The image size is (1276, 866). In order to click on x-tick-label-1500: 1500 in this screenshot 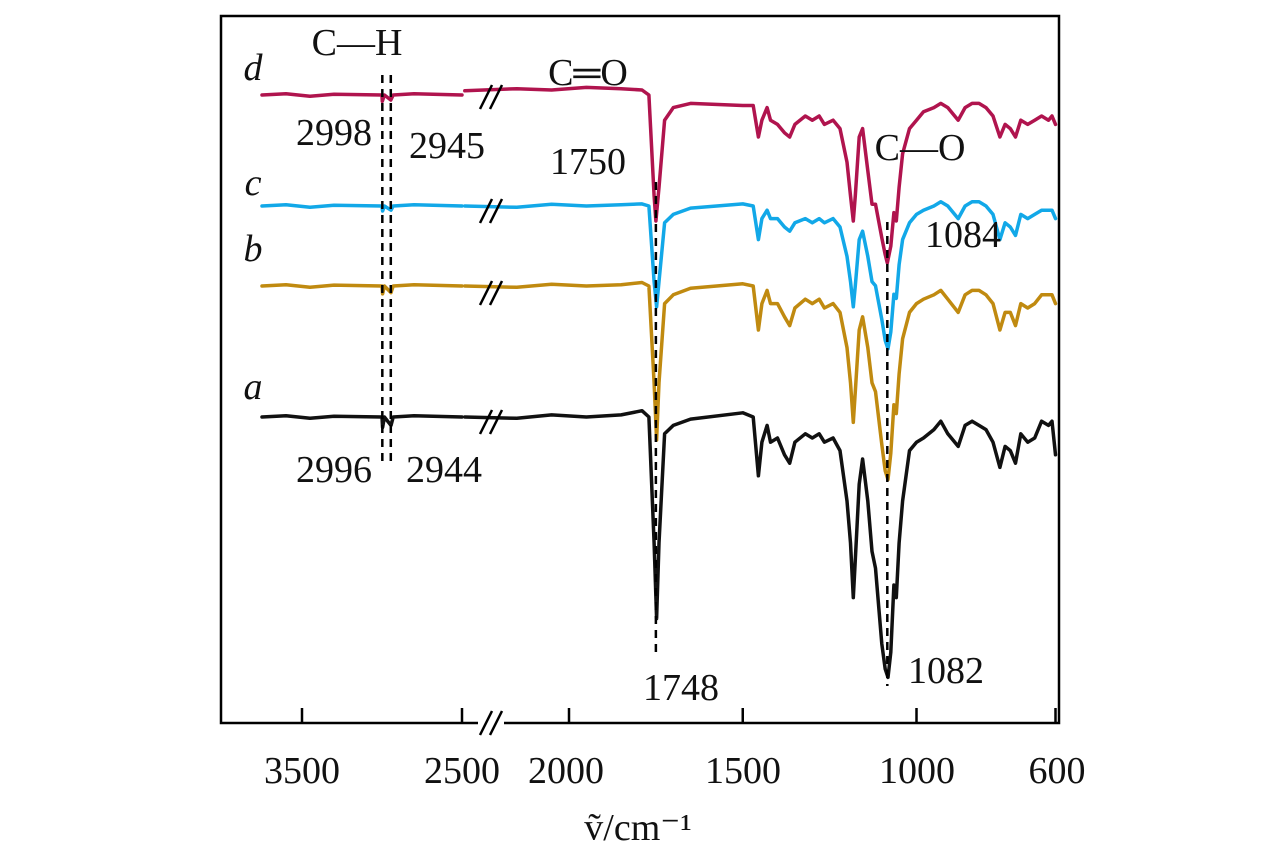, I will do `click(743, 771)`.